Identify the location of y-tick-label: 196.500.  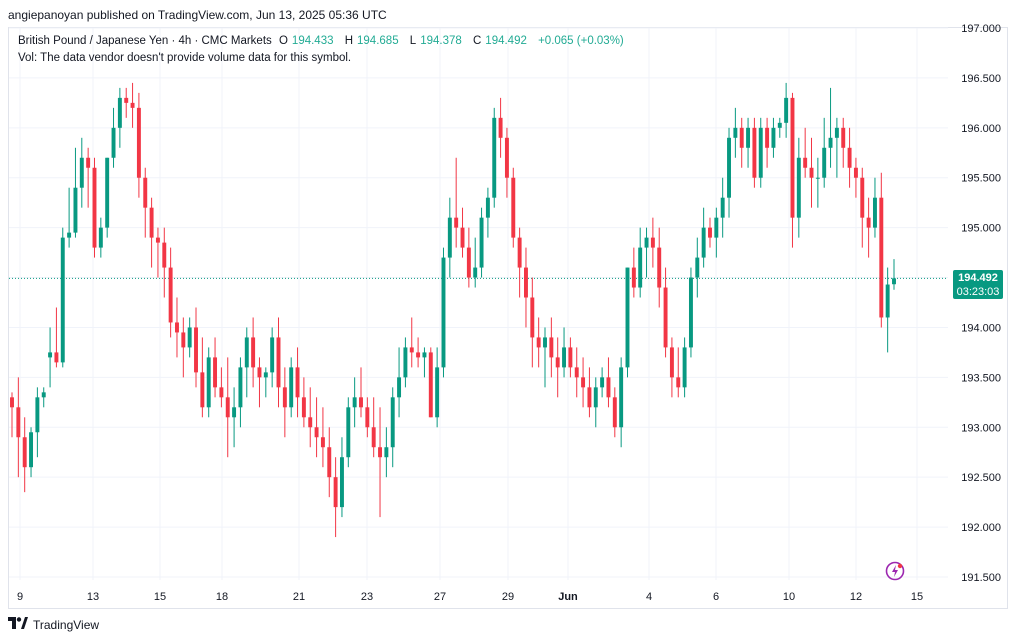
(981, 79).